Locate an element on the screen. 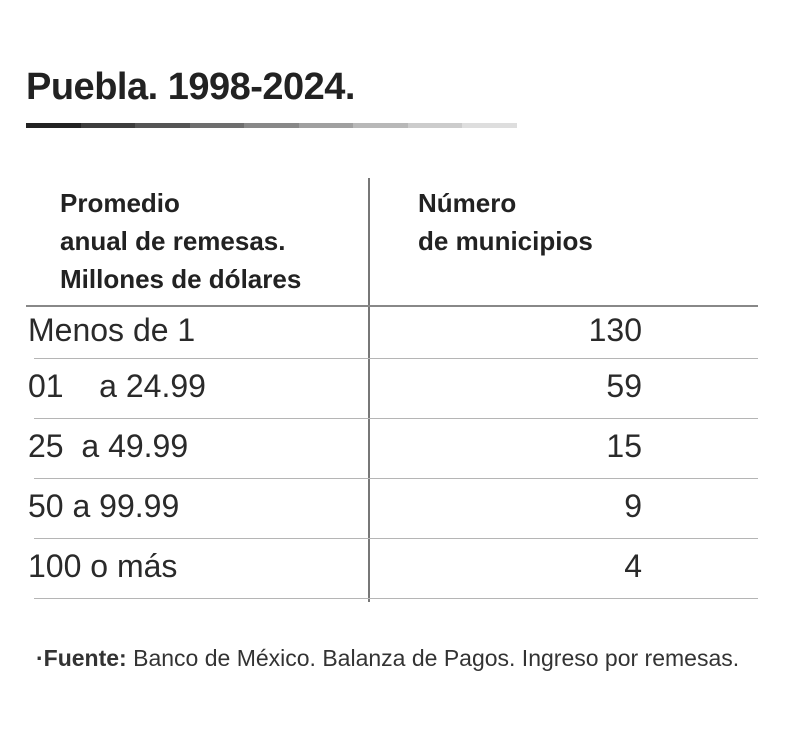  table-row: 50 a 99.99 9 is located at coordinates (393, 509).